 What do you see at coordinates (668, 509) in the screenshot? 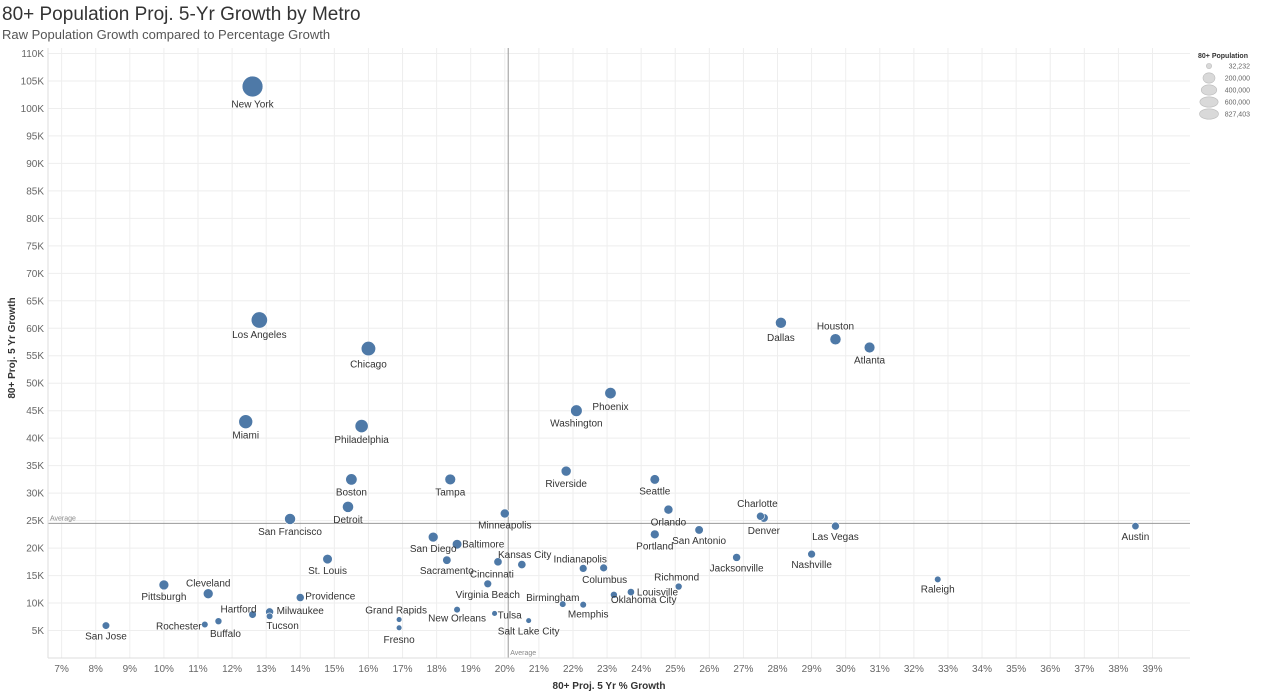
I see `point-orlando` at bounding box center [668, 509].